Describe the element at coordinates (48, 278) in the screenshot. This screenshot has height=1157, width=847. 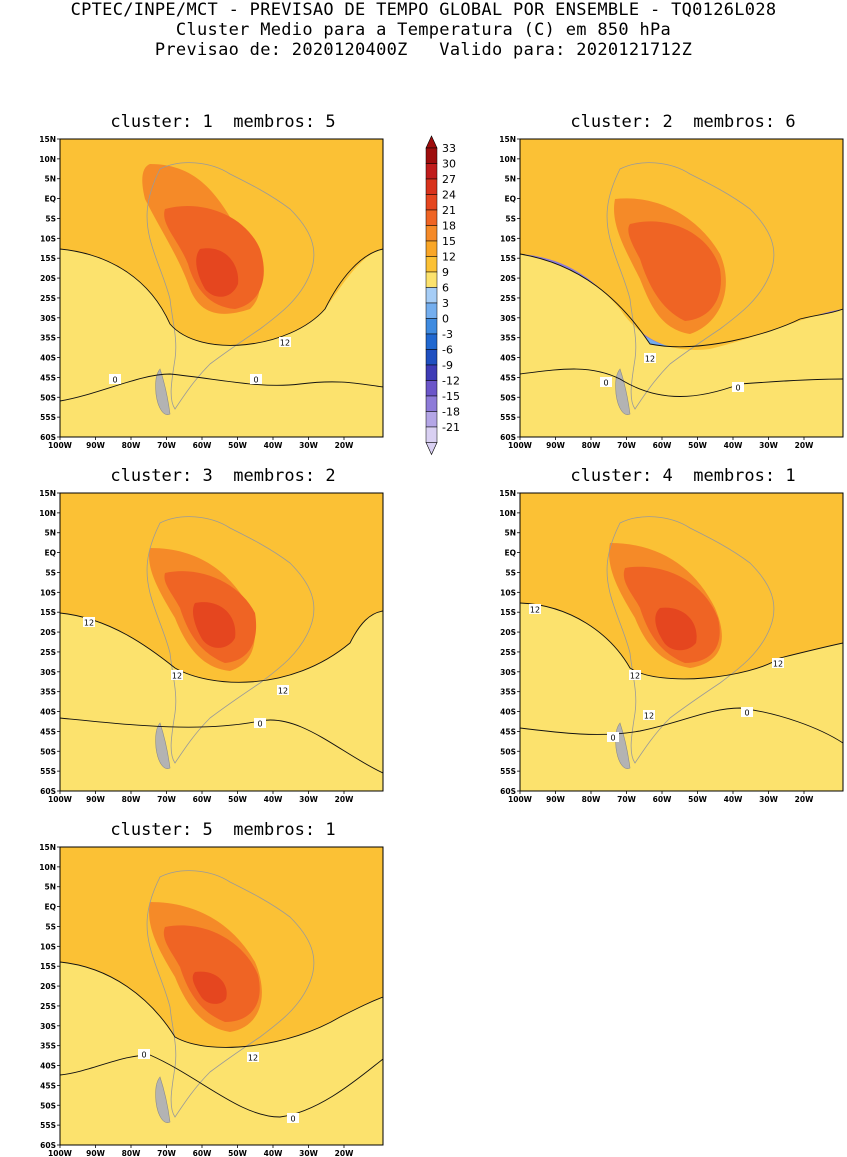
I see `lat-label: 20S` at that location.